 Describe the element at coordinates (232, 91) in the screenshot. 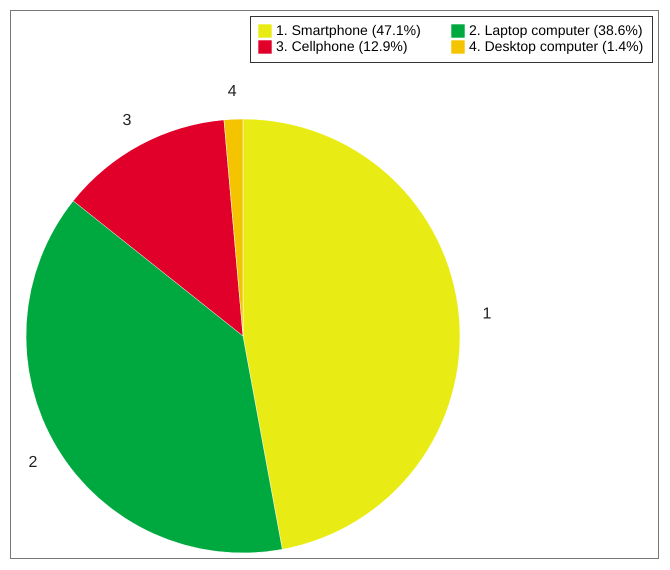

I see `text: 4` at that location.